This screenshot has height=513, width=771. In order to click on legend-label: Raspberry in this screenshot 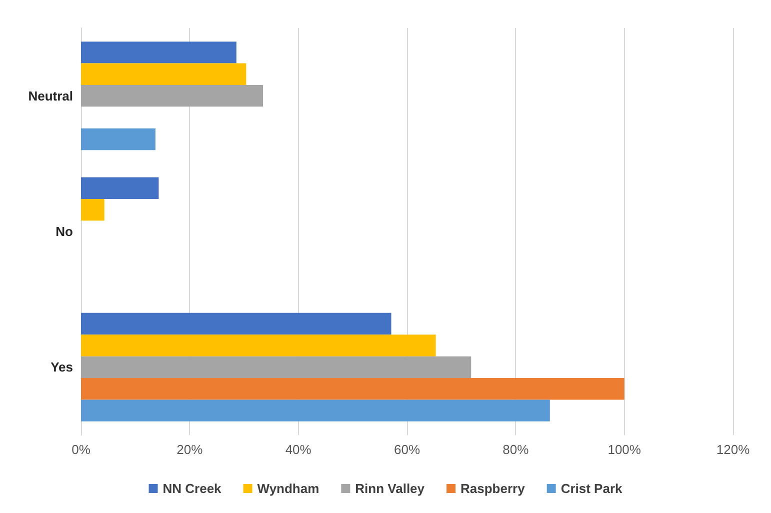, I will do `click(493, 488)`.